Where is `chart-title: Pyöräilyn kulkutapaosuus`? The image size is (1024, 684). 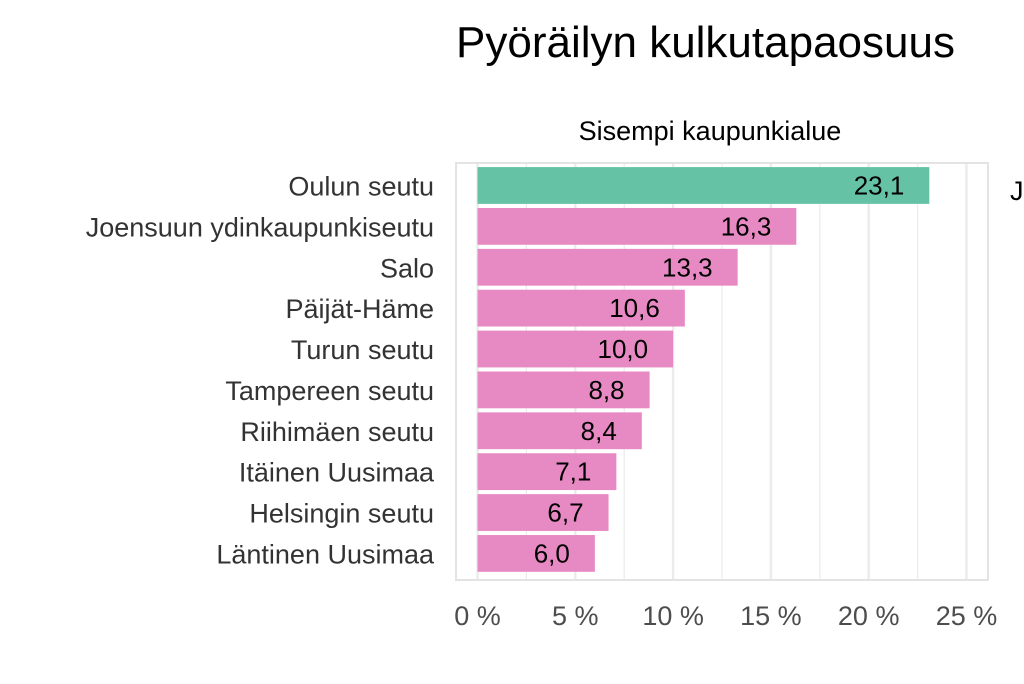
chart-title: Pyöräilyn kulkutapaosuus is located at coordinates (705, 42).